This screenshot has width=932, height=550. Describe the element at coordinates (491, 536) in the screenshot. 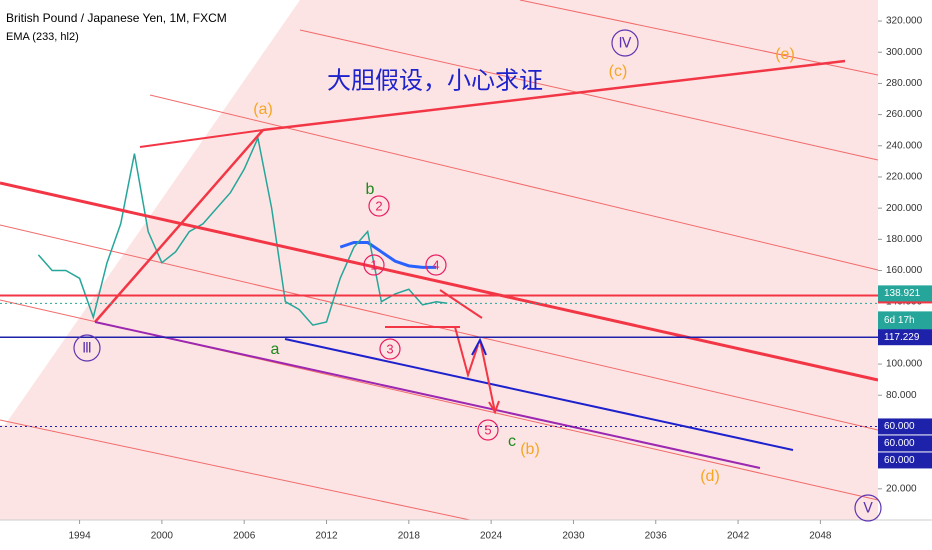

I see `x-tick-label: 2024` at that location.